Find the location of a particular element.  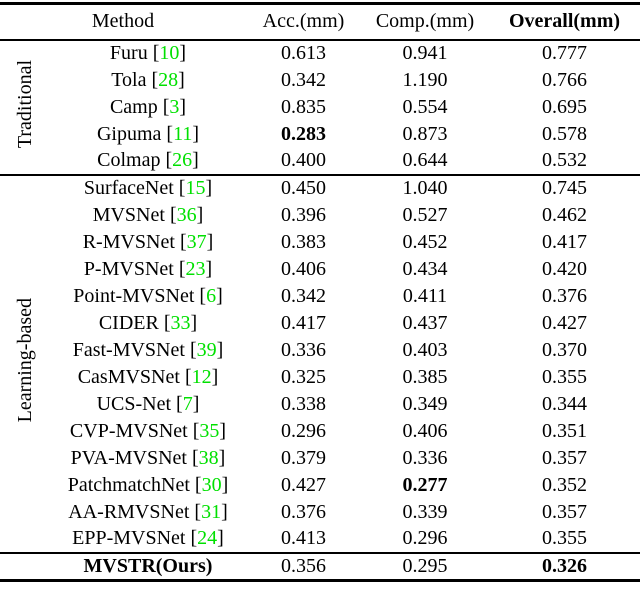

method-cell: MVSNet [36] is located at coordinates (148, 215).